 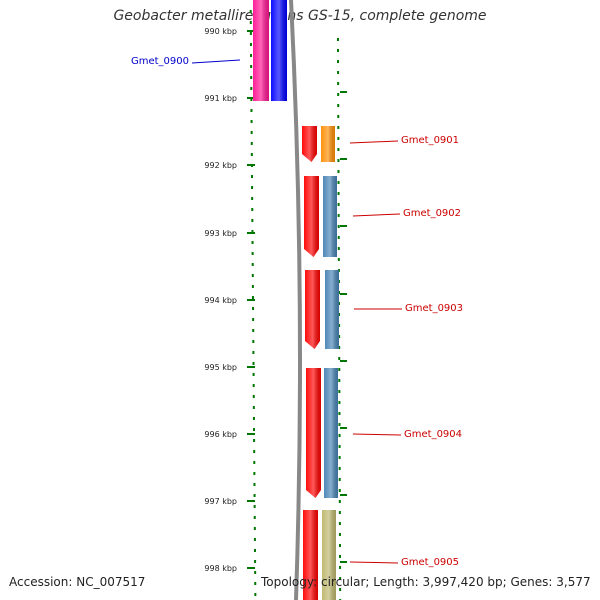 What do you see at coordinates (434, 308) in the screenshot?
I see `gene-label: Gmet_0903` at bounding box center [434, 308].